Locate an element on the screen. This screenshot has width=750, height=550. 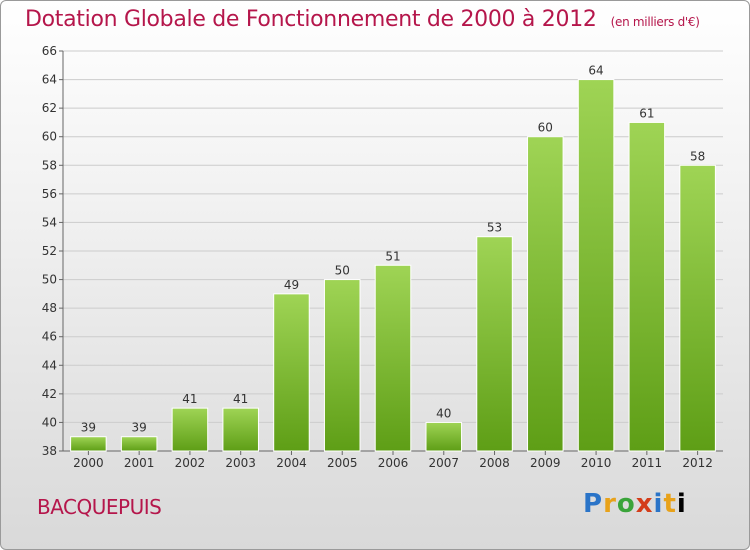
data-label: 58 is located at coordinates (697, 156).